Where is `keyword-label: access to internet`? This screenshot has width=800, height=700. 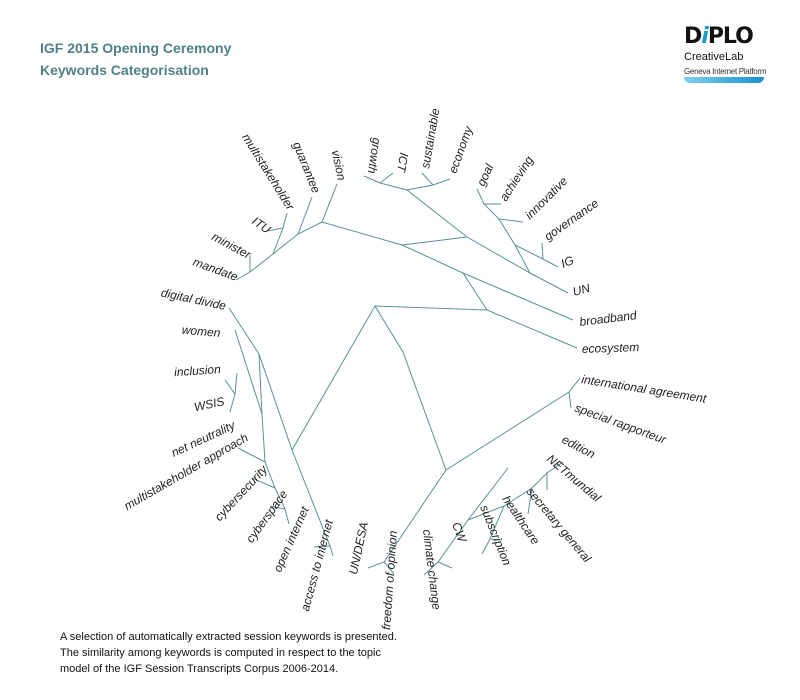 keyword-label: access to internet is located at coordinates (317, 565).